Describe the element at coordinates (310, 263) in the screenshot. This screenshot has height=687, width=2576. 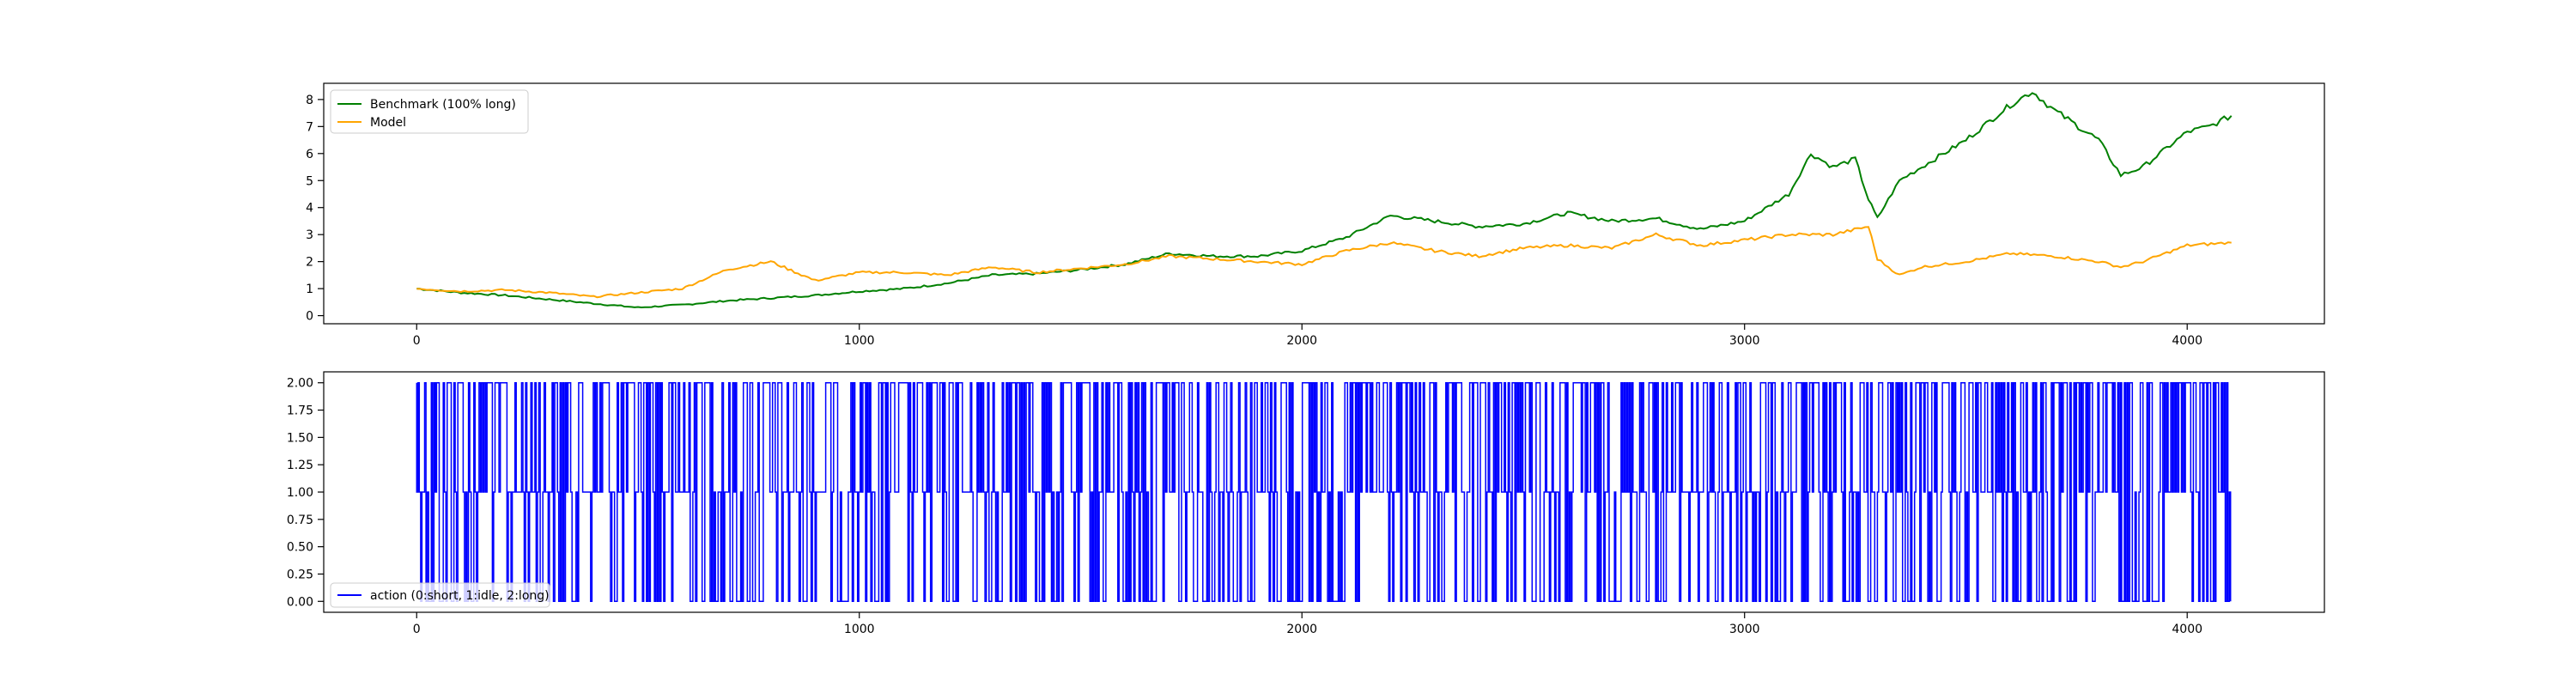
I see `y-tick-label: 2` at that location.